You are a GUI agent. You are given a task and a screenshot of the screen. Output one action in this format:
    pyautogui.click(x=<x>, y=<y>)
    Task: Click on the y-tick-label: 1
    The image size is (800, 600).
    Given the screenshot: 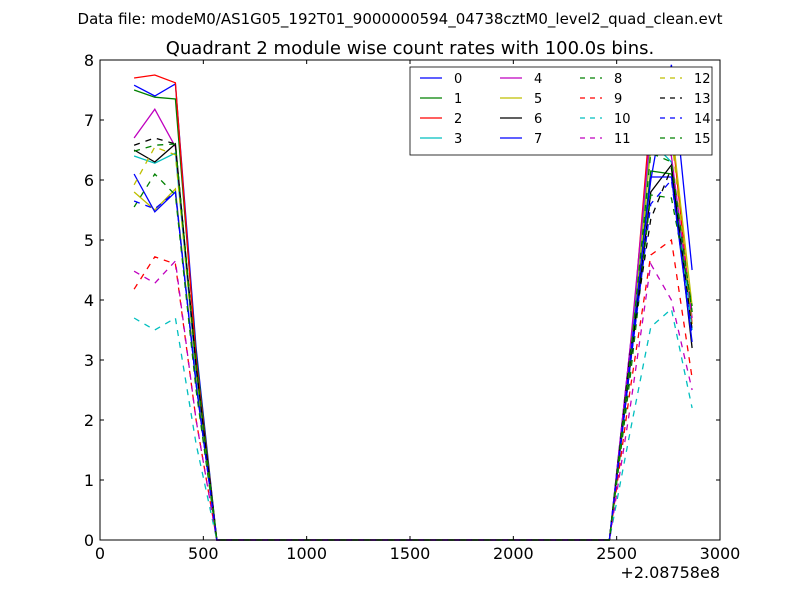 What is the action you would take?
    pyautogui.click(x=89, y=480)
    